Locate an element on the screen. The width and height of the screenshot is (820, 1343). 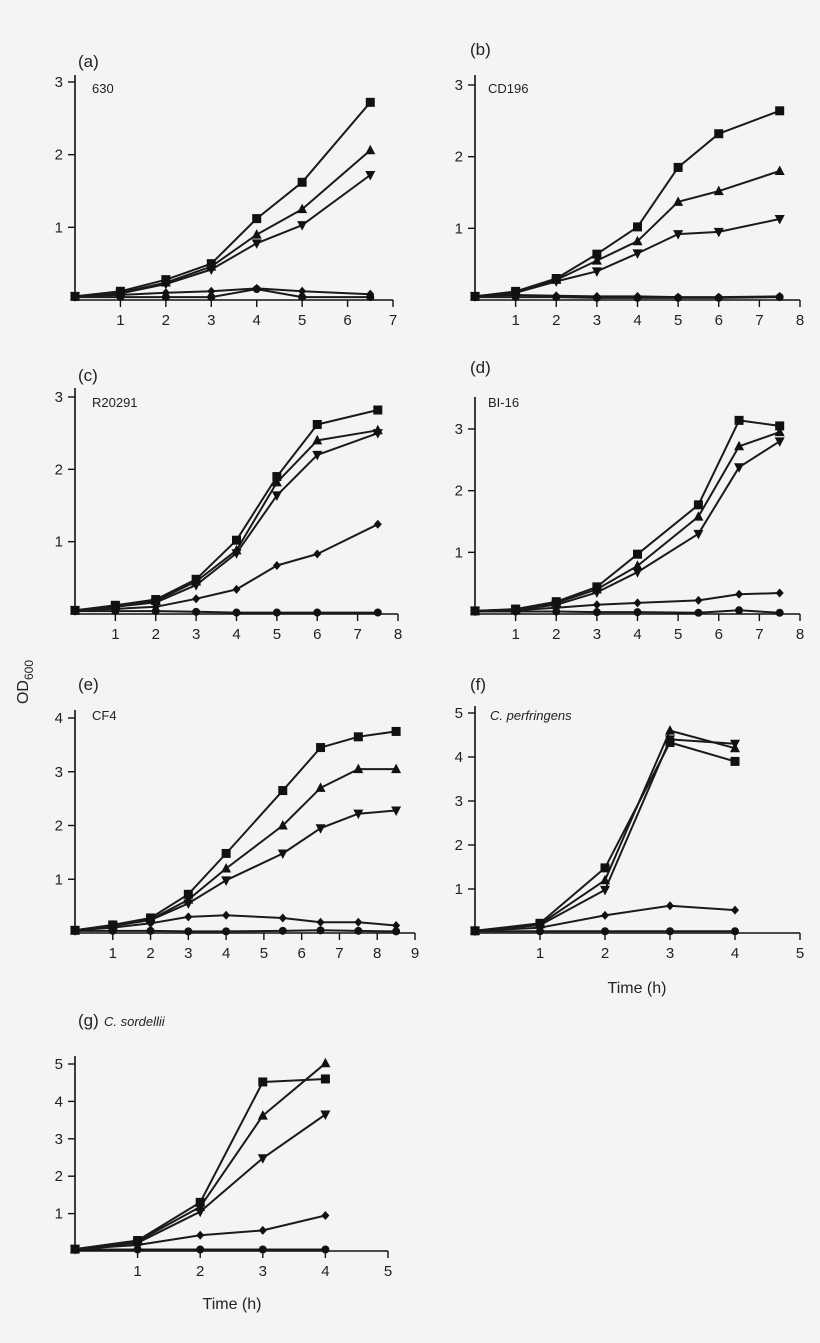
chart-panel-1: 1 2 3 4 5 6 7 8 1 2 3 (b) CD196 is located at coordinates (630, 184).